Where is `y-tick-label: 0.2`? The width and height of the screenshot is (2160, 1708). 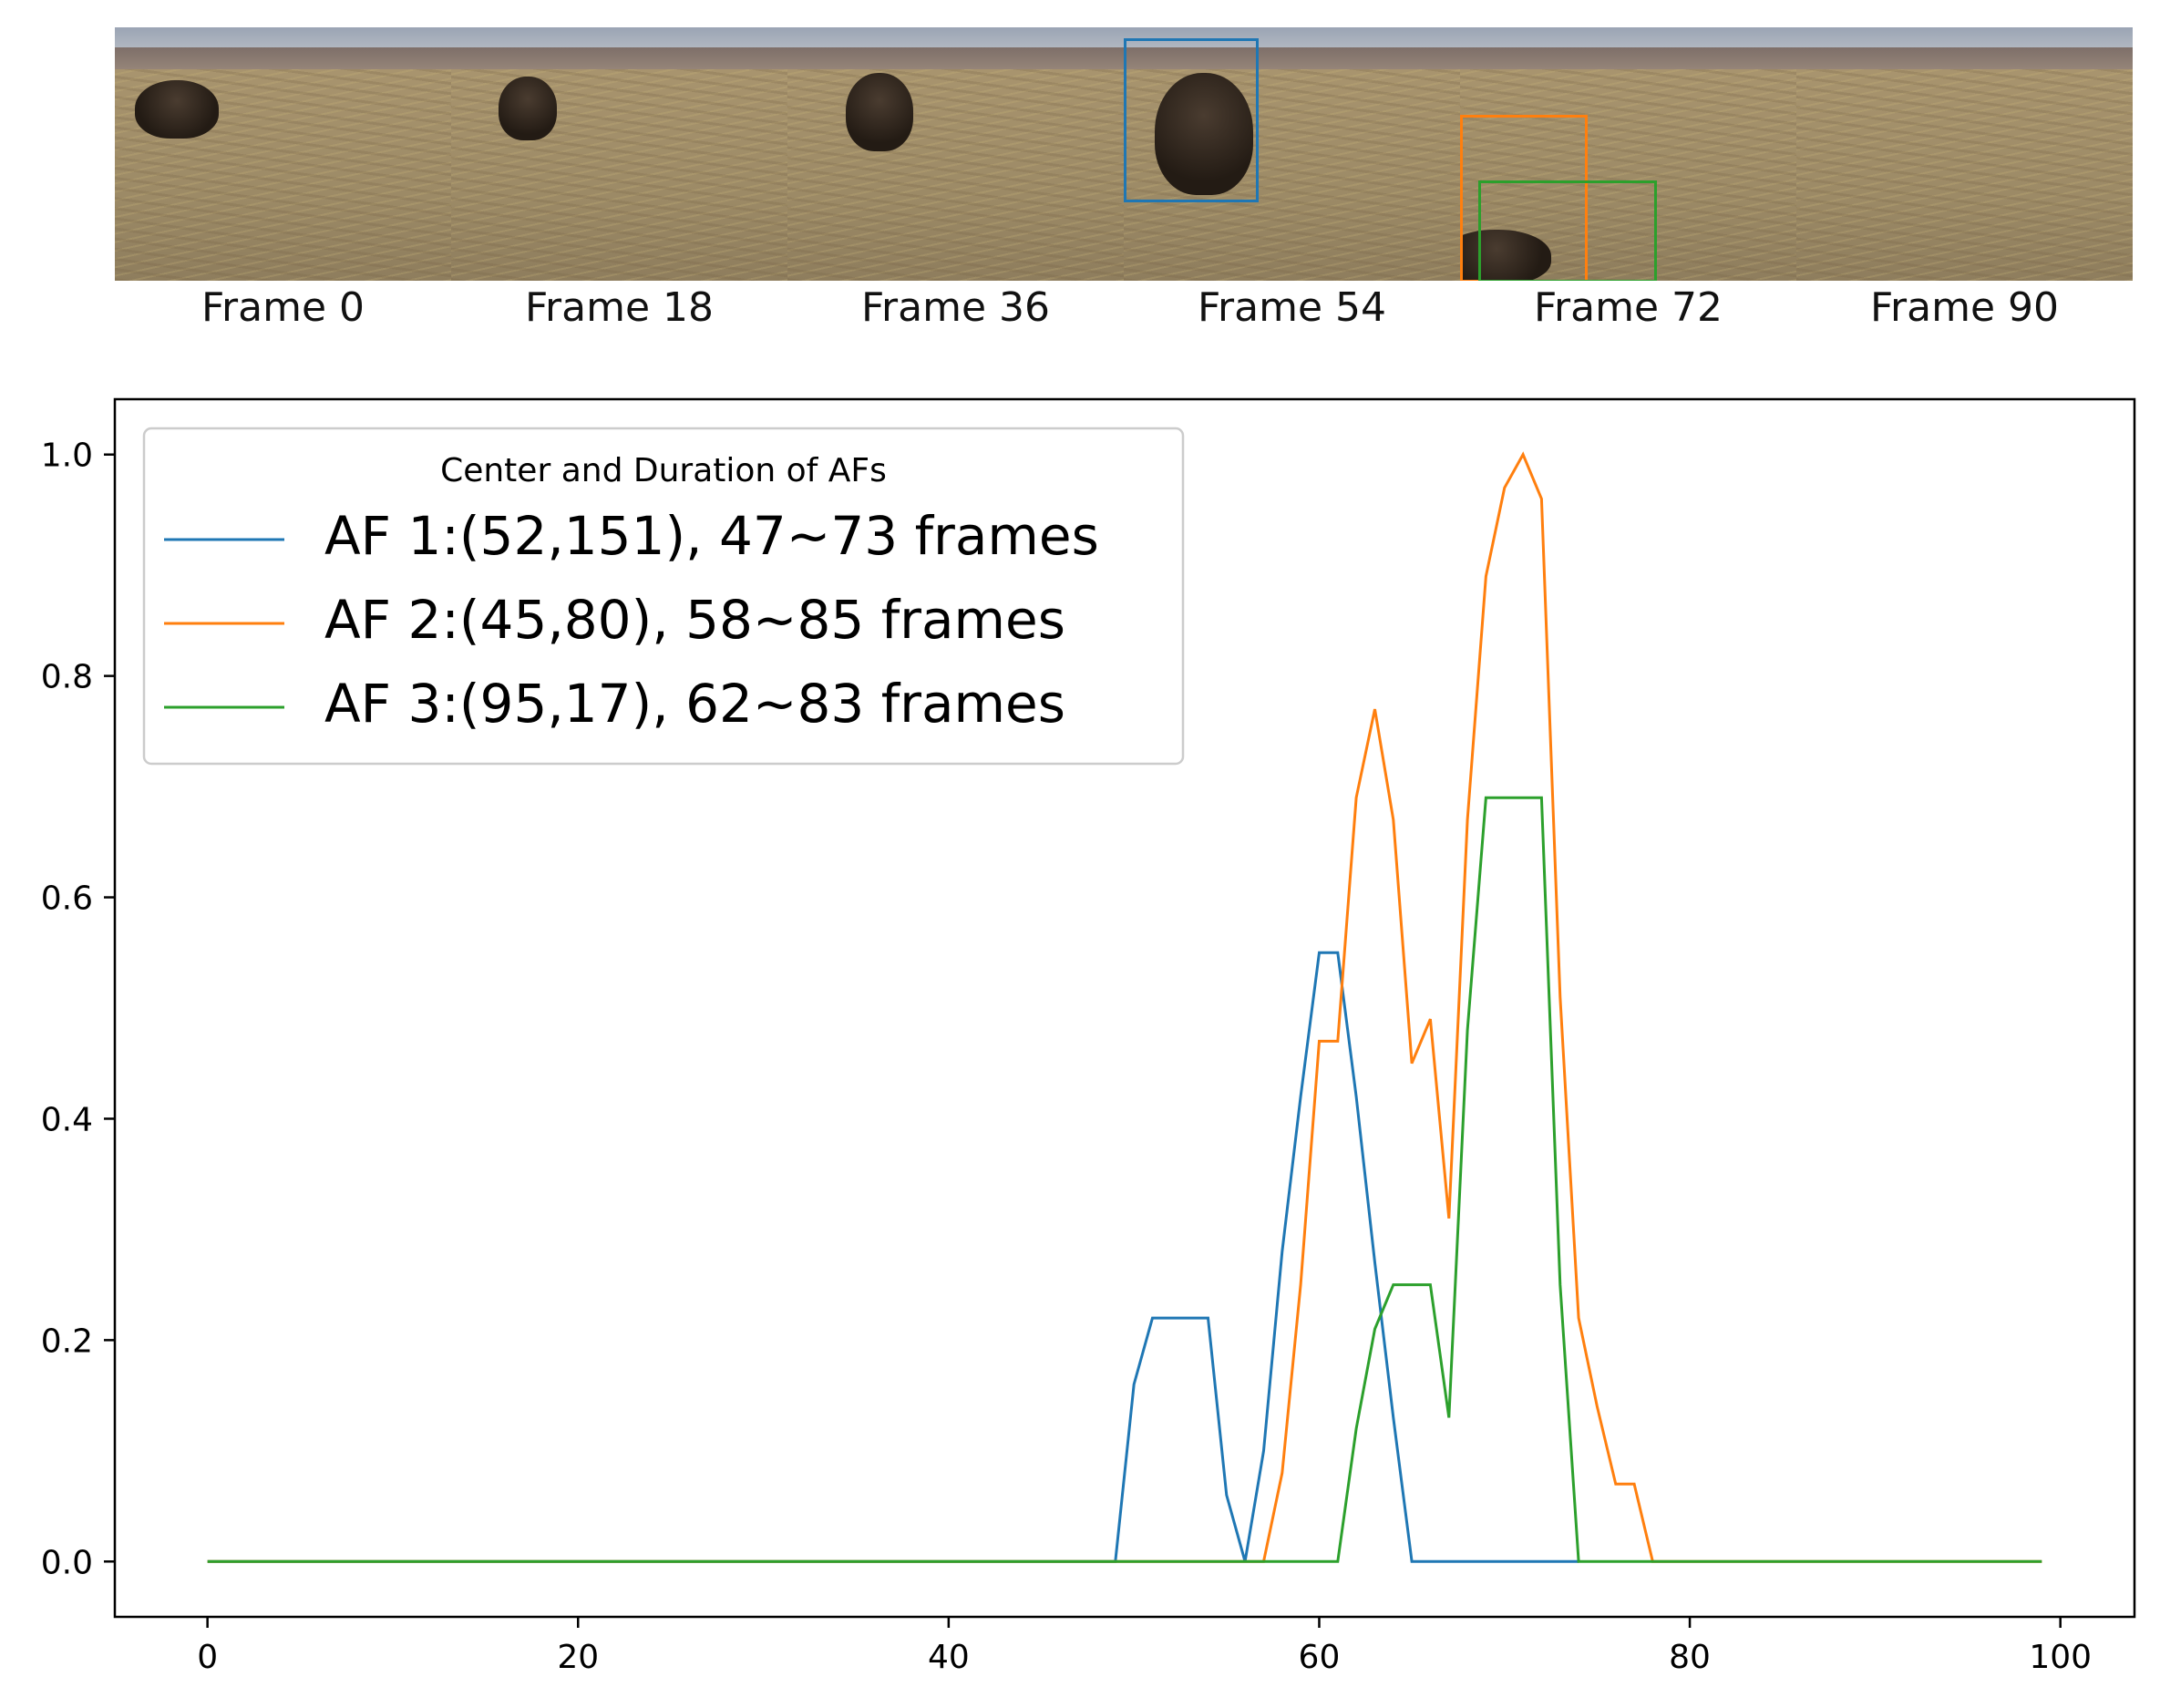
y-tick-label: 0.2 is located at coordinates (67, 1341).